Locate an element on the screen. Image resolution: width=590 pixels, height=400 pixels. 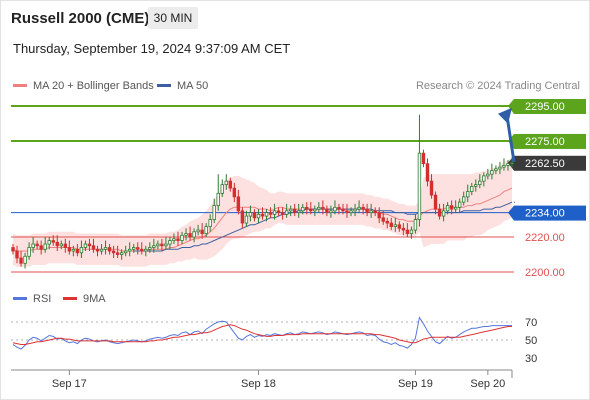
ma50-swatch is located at coordinates (164, 85).